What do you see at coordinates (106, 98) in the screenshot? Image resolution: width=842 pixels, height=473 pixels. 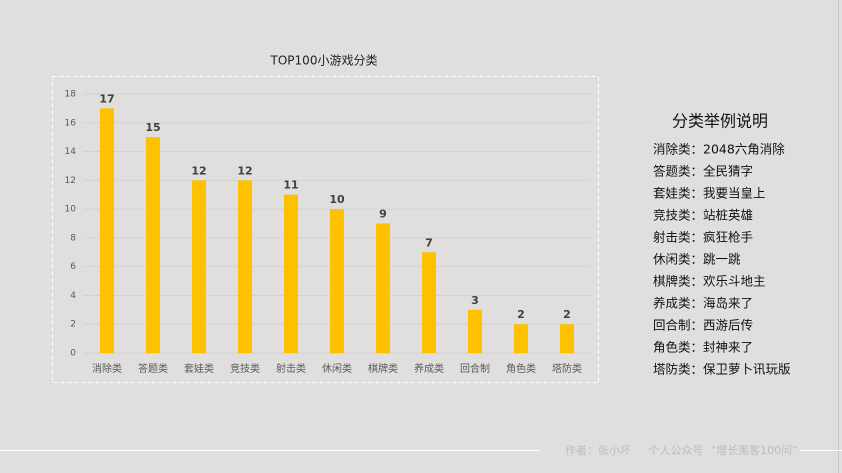 I see `value-label: 17` at bounding box center [106, 98].